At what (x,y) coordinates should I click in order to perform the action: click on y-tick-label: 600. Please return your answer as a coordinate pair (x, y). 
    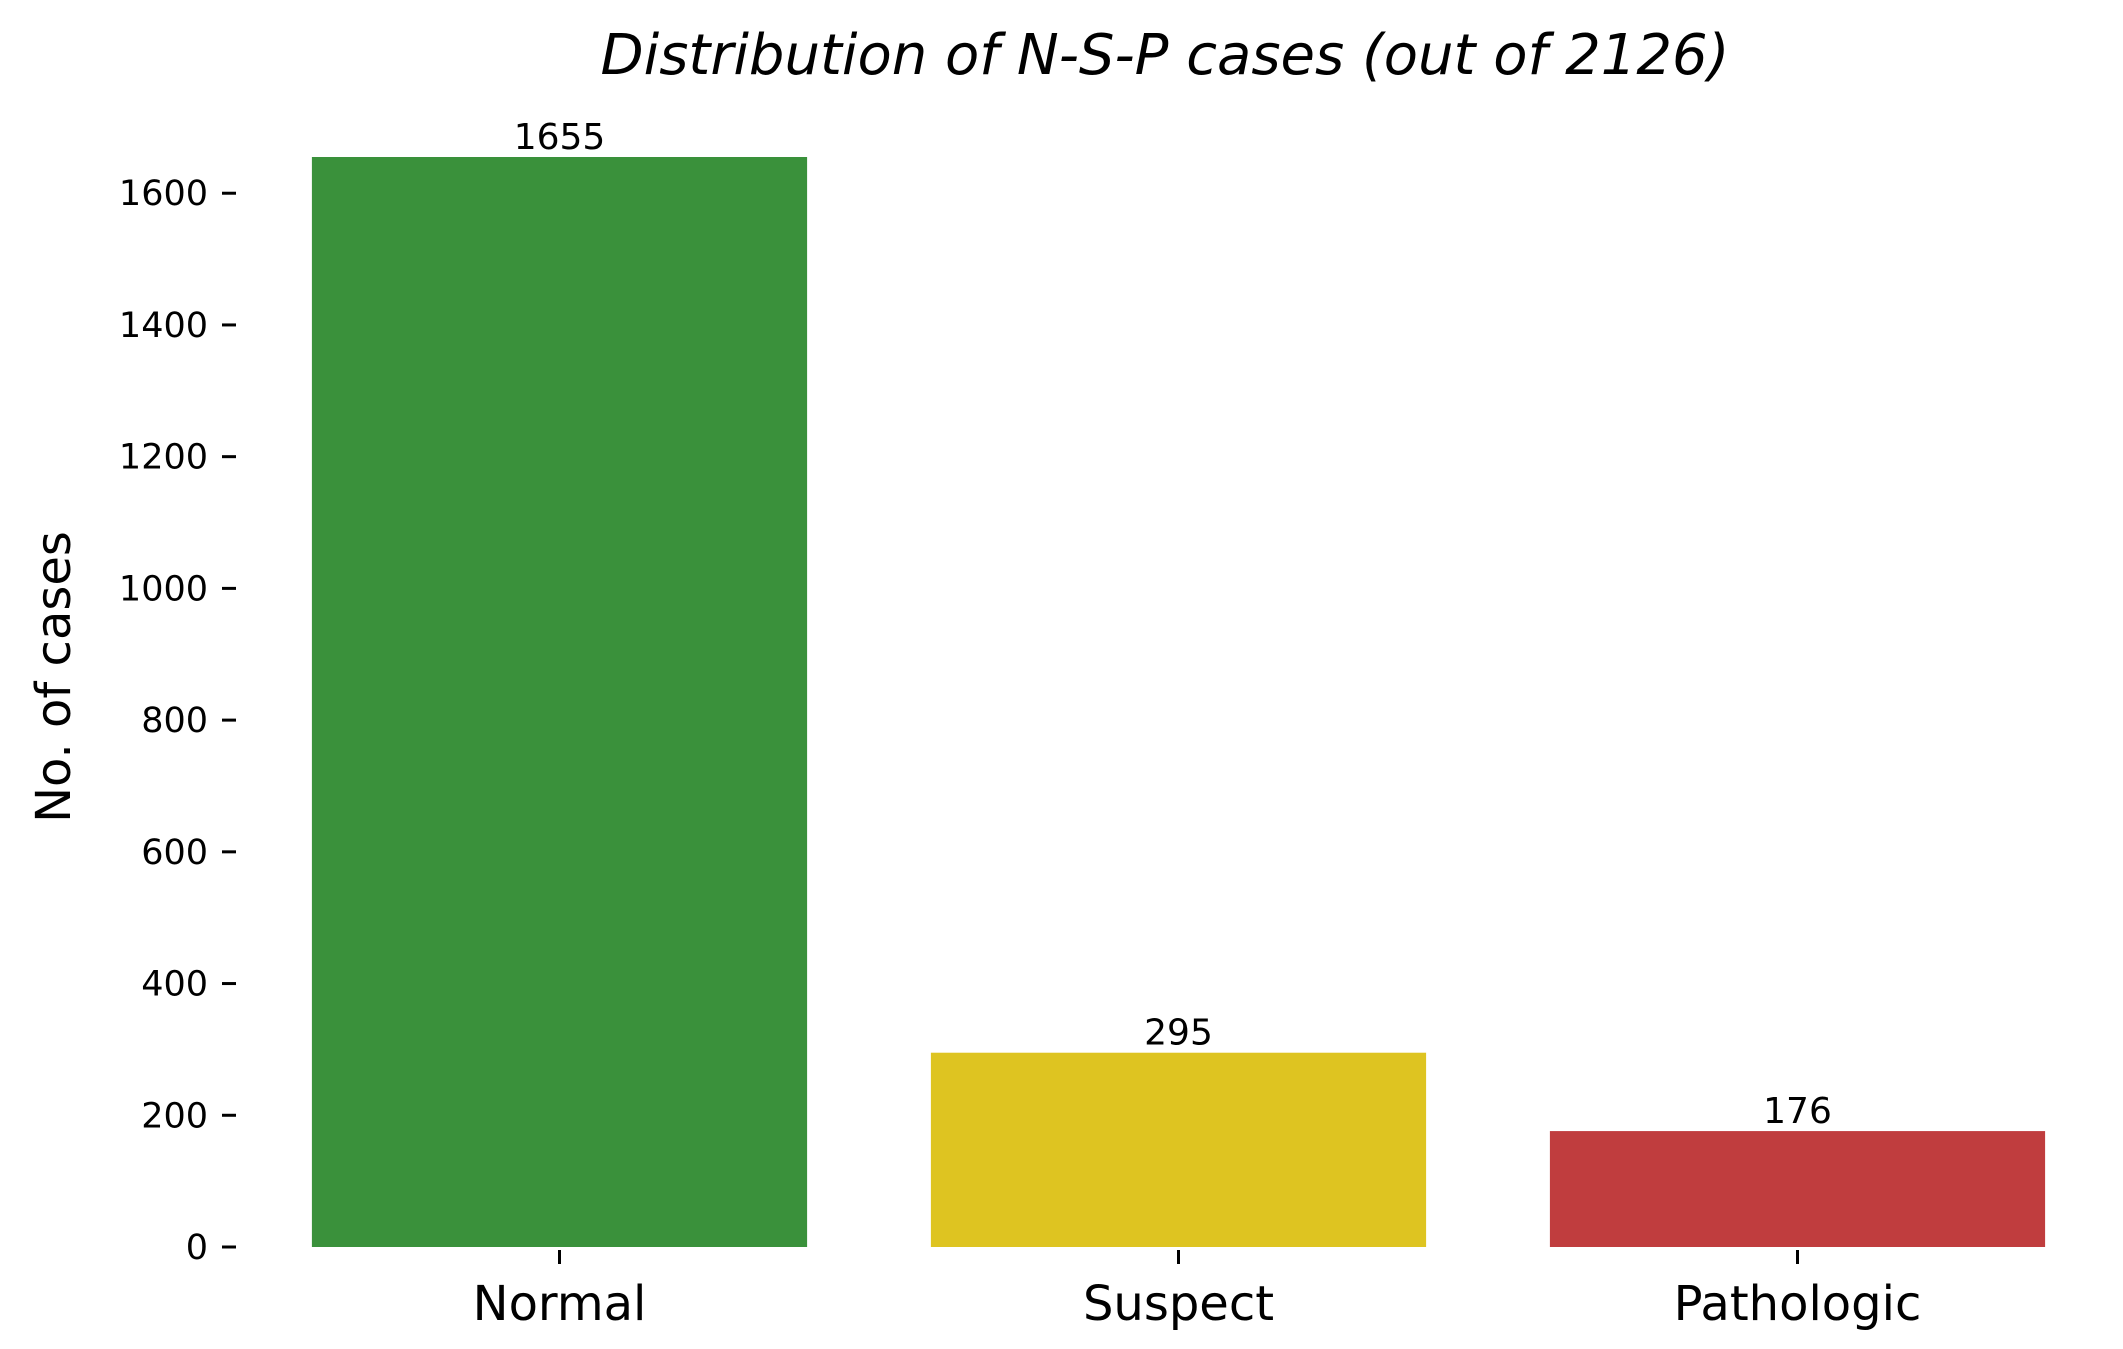
    Looking at the image, I should click on (174, 853).